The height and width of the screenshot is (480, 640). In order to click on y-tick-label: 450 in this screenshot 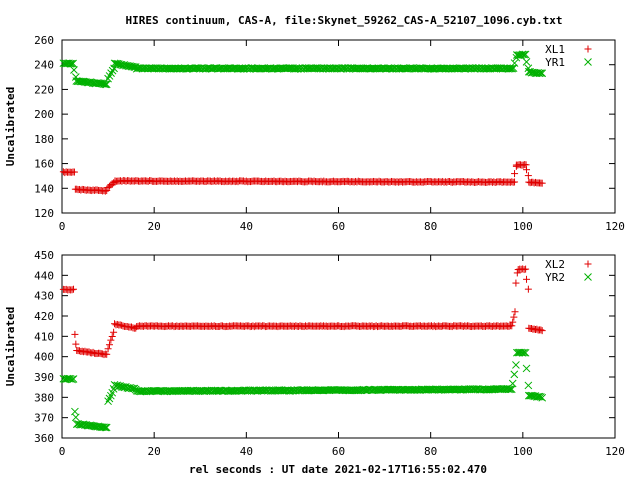, I will do `click(44, 255)`.